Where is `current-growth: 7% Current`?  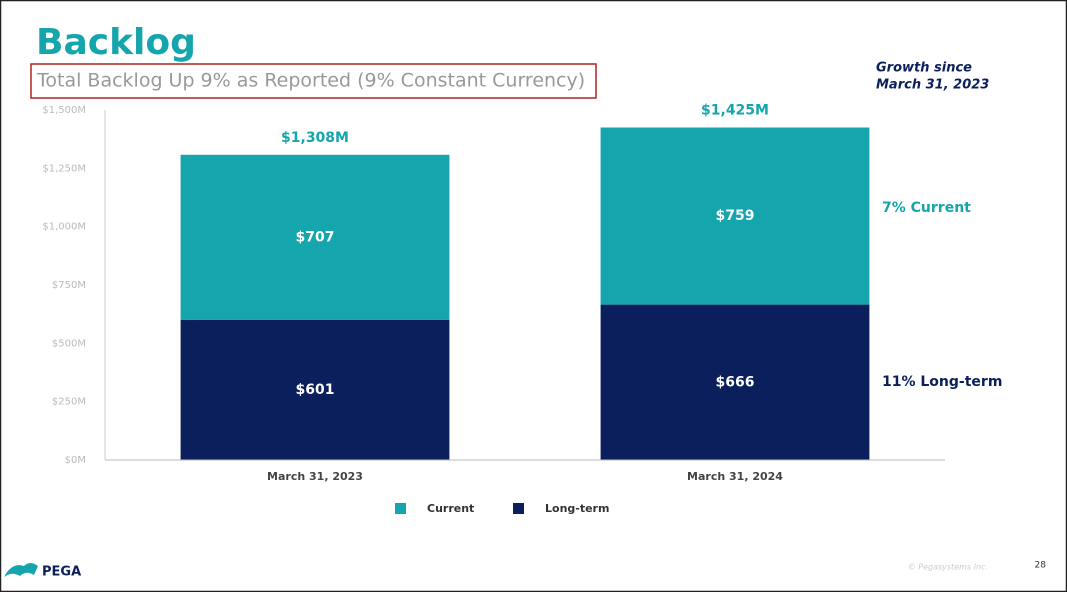
current-growth: 7% Current is located at coordinates (926, 208).